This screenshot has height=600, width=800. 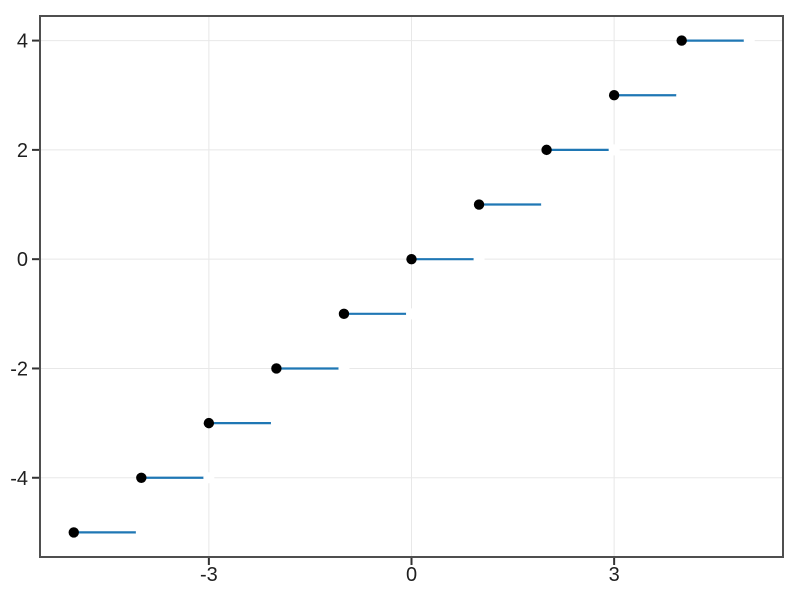 I want to click on y-tick-label: -2, so click(x=19, y=369).